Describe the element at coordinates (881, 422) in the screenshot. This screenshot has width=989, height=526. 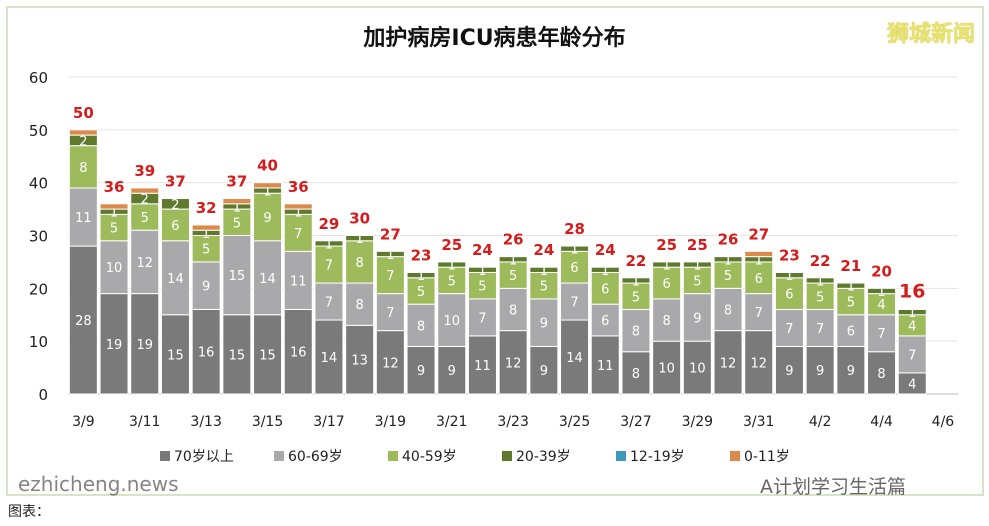
I see `x-tick-label: 4/4` at that location.